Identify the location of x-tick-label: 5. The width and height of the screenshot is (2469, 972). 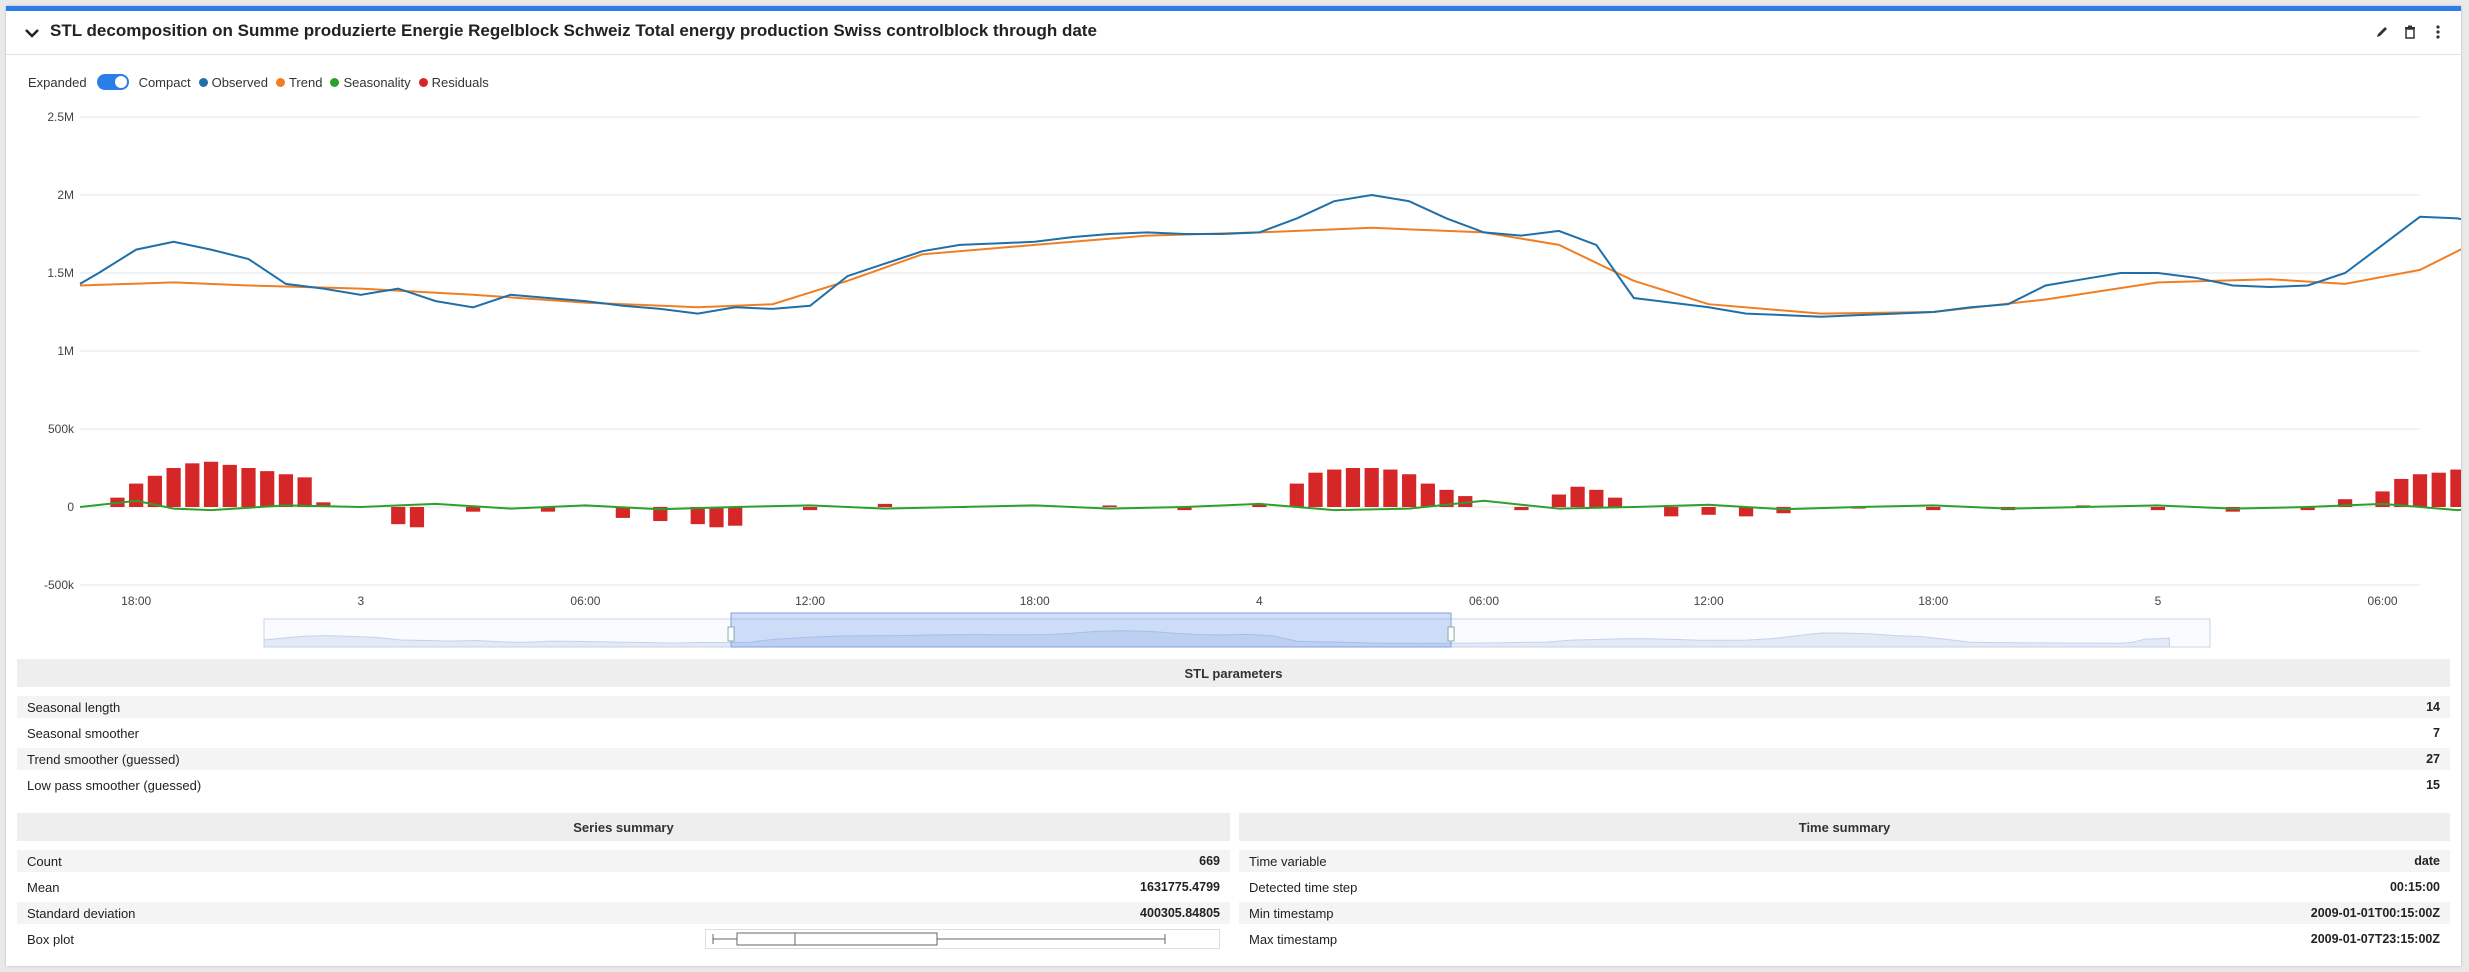
(2158, 601).